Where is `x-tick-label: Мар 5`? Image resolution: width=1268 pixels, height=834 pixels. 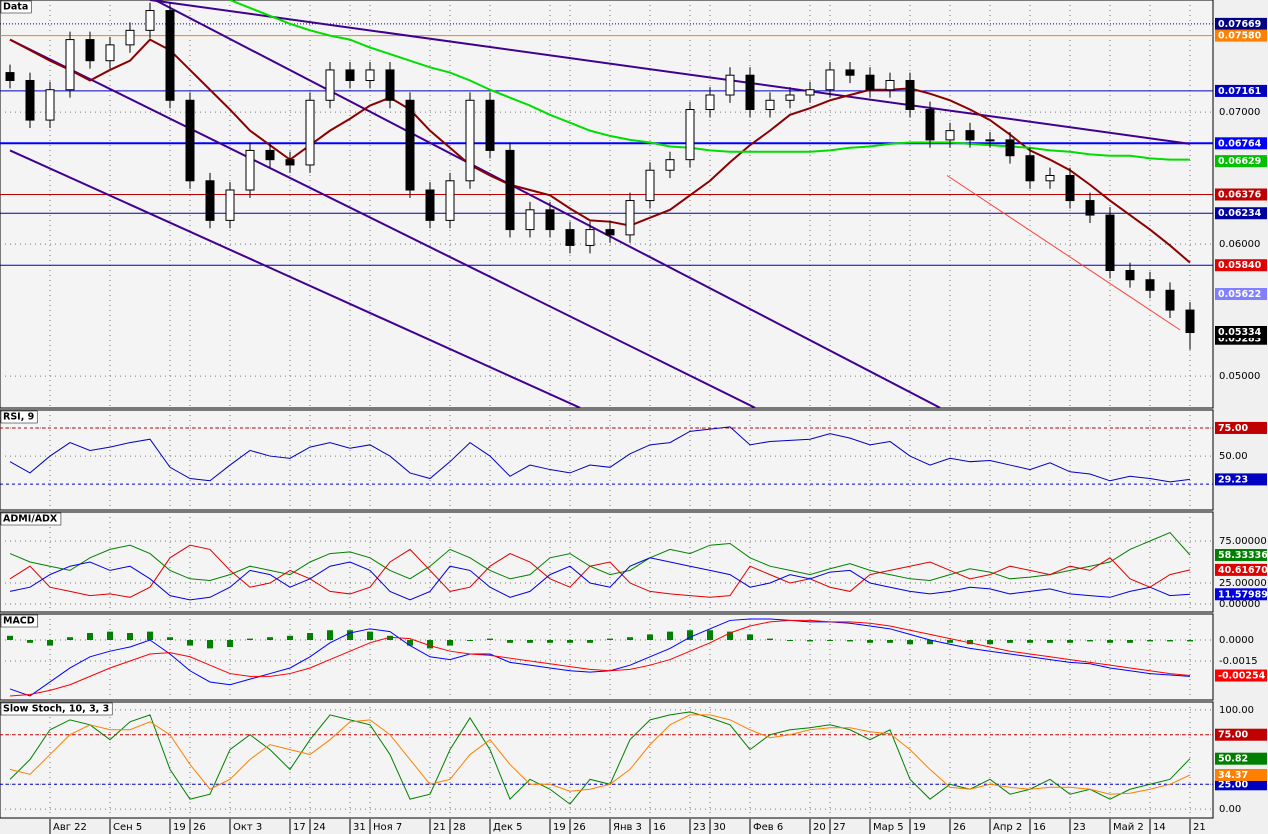
x-tick-label: Мар 5 is located at coordinates (888, 827).